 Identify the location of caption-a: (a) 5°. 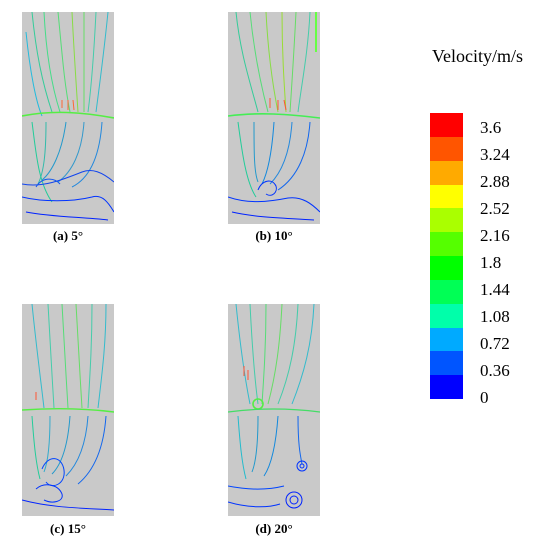
(68, 235).